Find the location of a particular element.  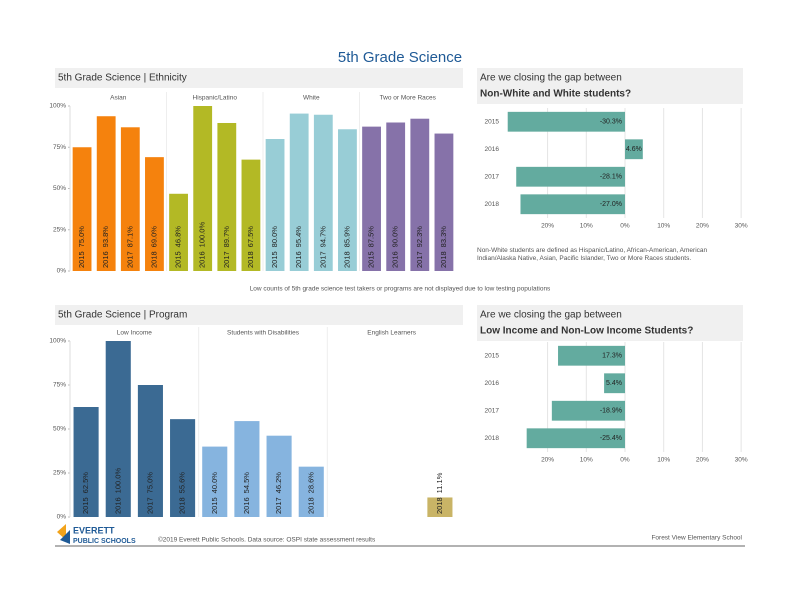

bar-value: 100.0% is located at coordinates (117, 481).